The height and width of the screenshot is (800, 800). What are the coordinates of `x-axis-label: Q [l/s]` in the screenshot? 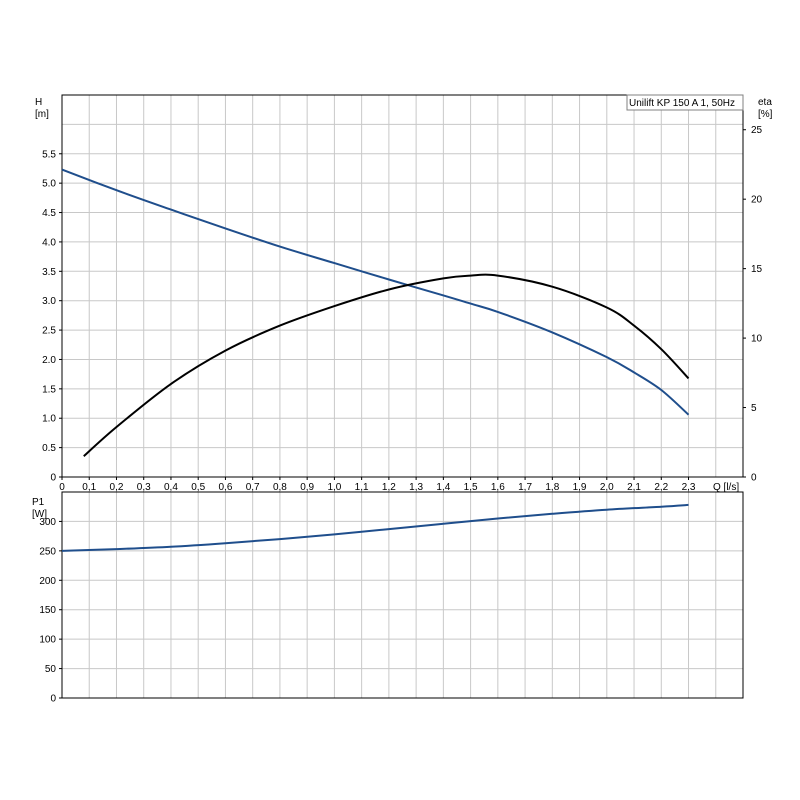 It's located at (726, 487).